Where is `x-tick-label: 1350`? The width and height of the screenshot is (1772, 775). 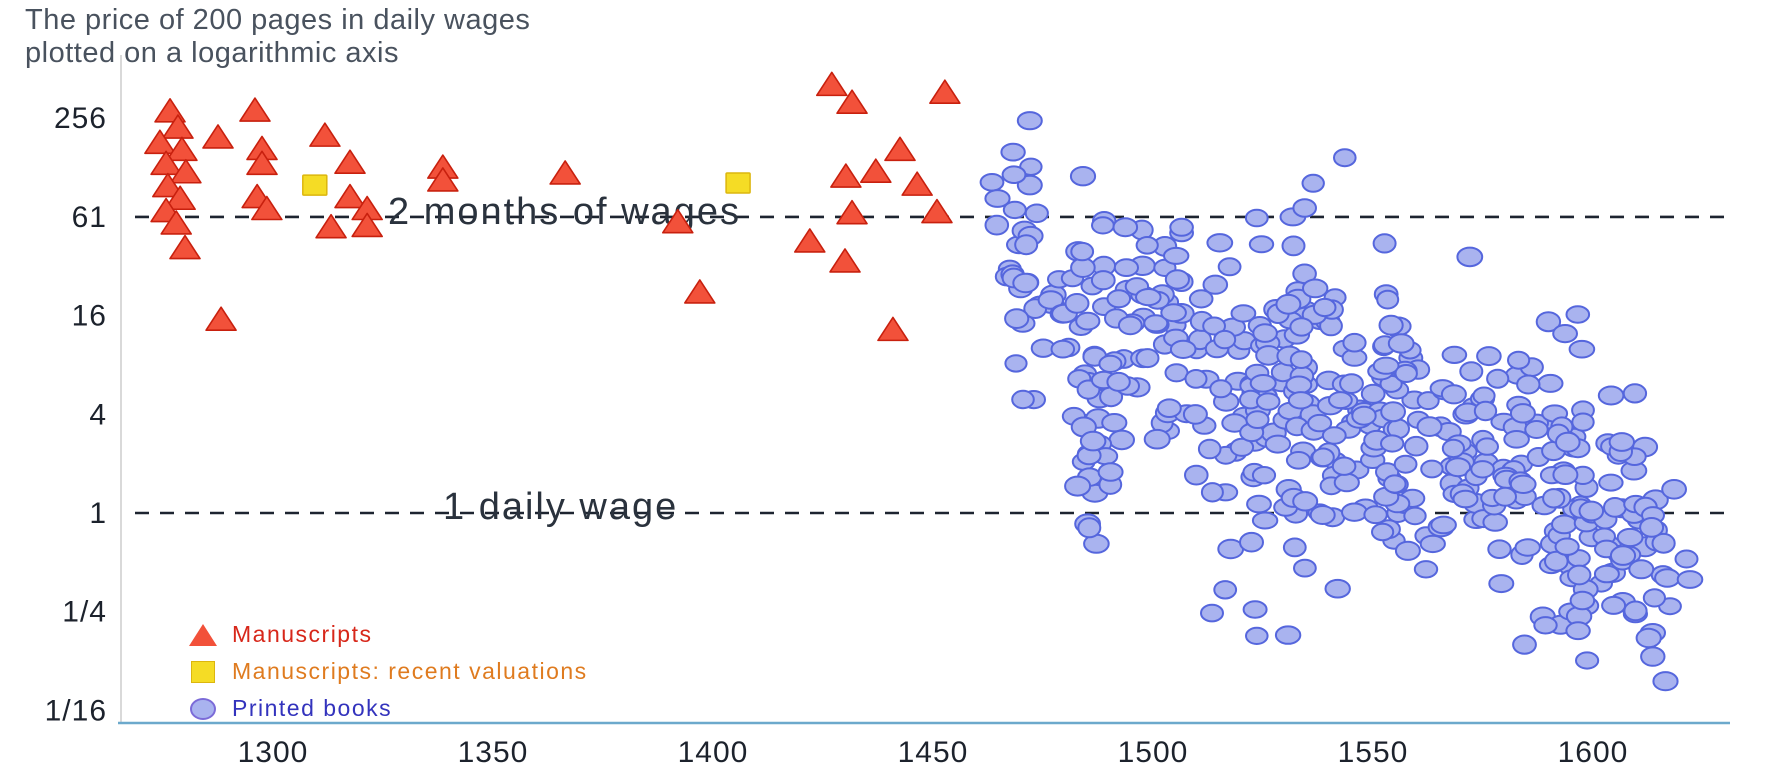
x-tick-label: 1350 is located at coordinates (493, 752).